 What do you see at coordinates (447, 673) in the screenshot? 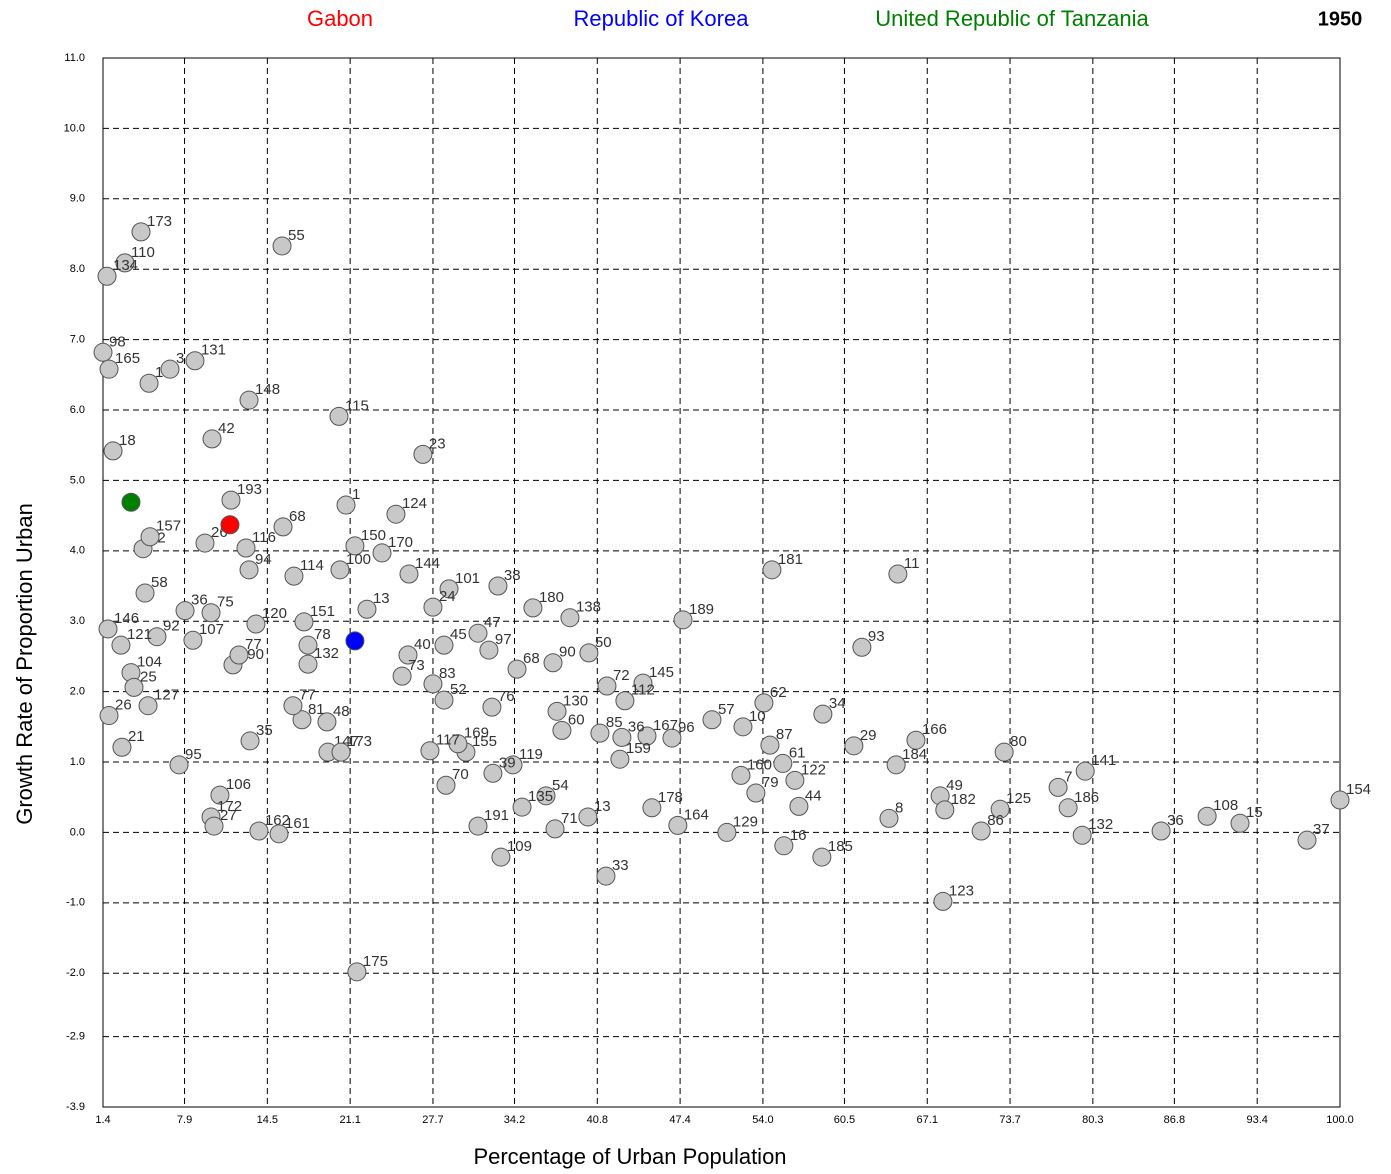
I see `point-label: 83` at bounding box center [447, 673].